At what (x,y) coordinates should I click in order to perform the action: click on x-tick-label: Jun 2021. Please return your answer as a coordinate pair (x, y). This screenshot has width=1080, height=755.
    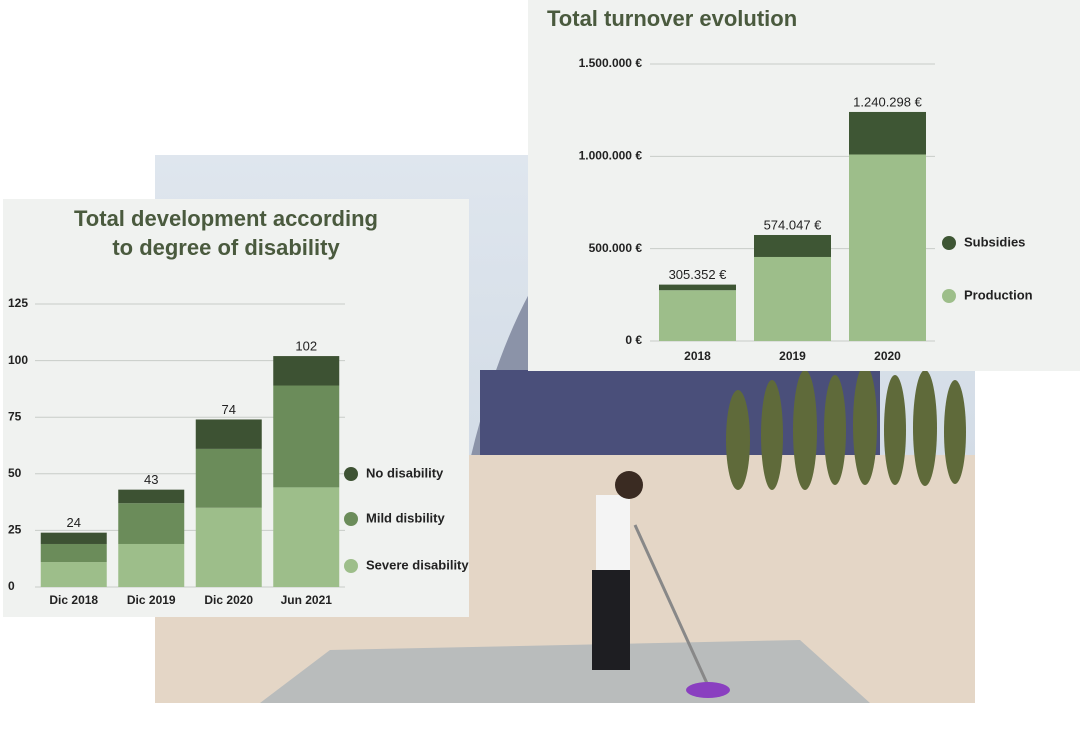
    Looking at the image, I should click on (307, 600).